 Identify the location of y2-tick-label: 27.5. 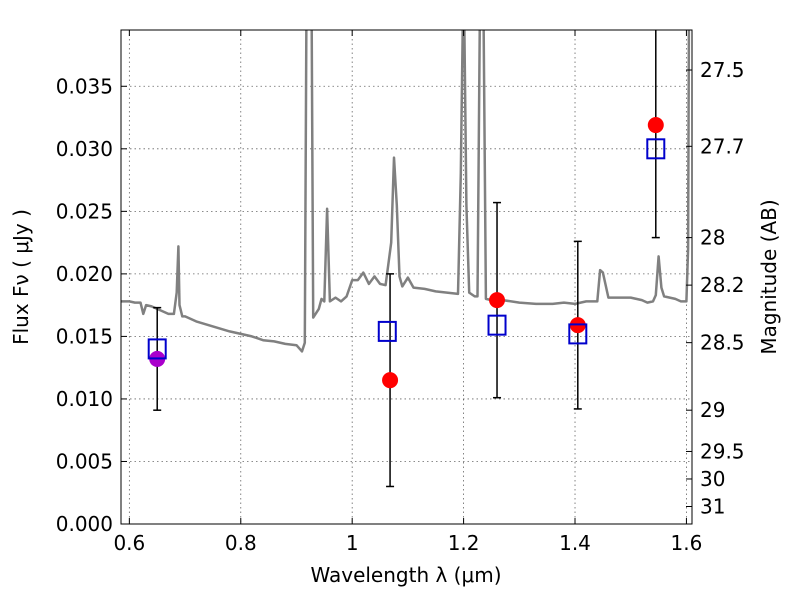
(722, 70).